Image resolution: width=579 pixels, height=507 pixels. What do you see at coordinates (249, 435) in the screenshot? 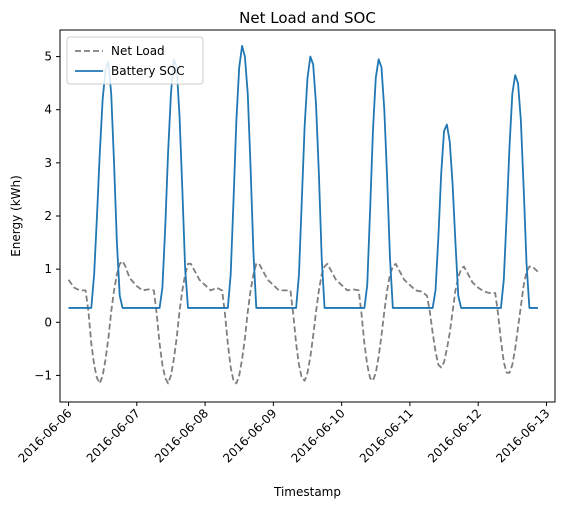
I see `x-tick-label: 2016-06-09` at bounding box center [249, 435].